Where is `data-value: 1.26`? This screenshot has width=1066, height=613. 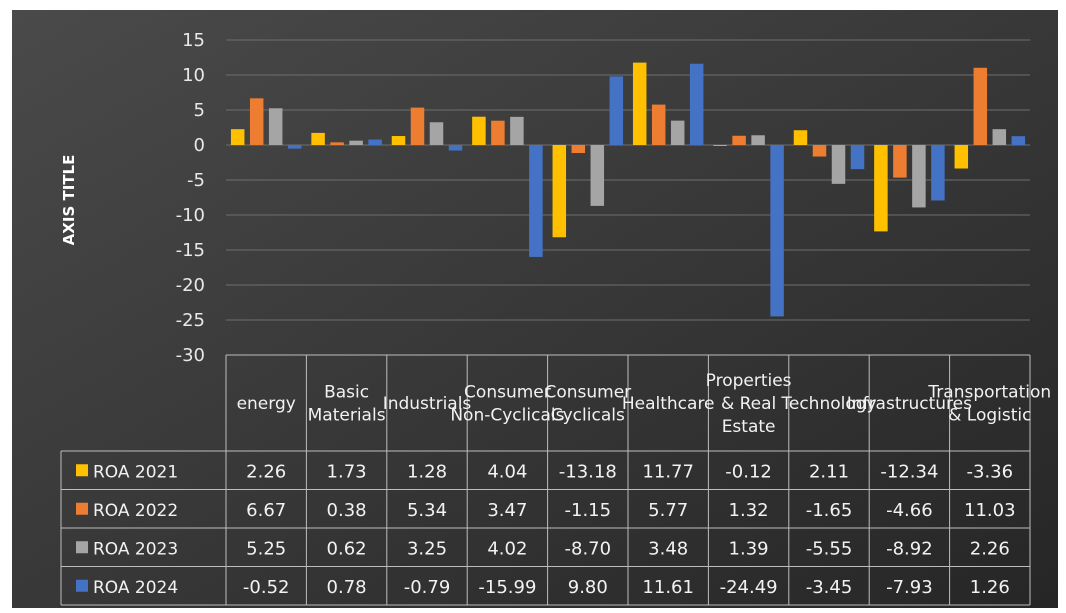
data-value: 1.26 is located at coordinates (990, 587).